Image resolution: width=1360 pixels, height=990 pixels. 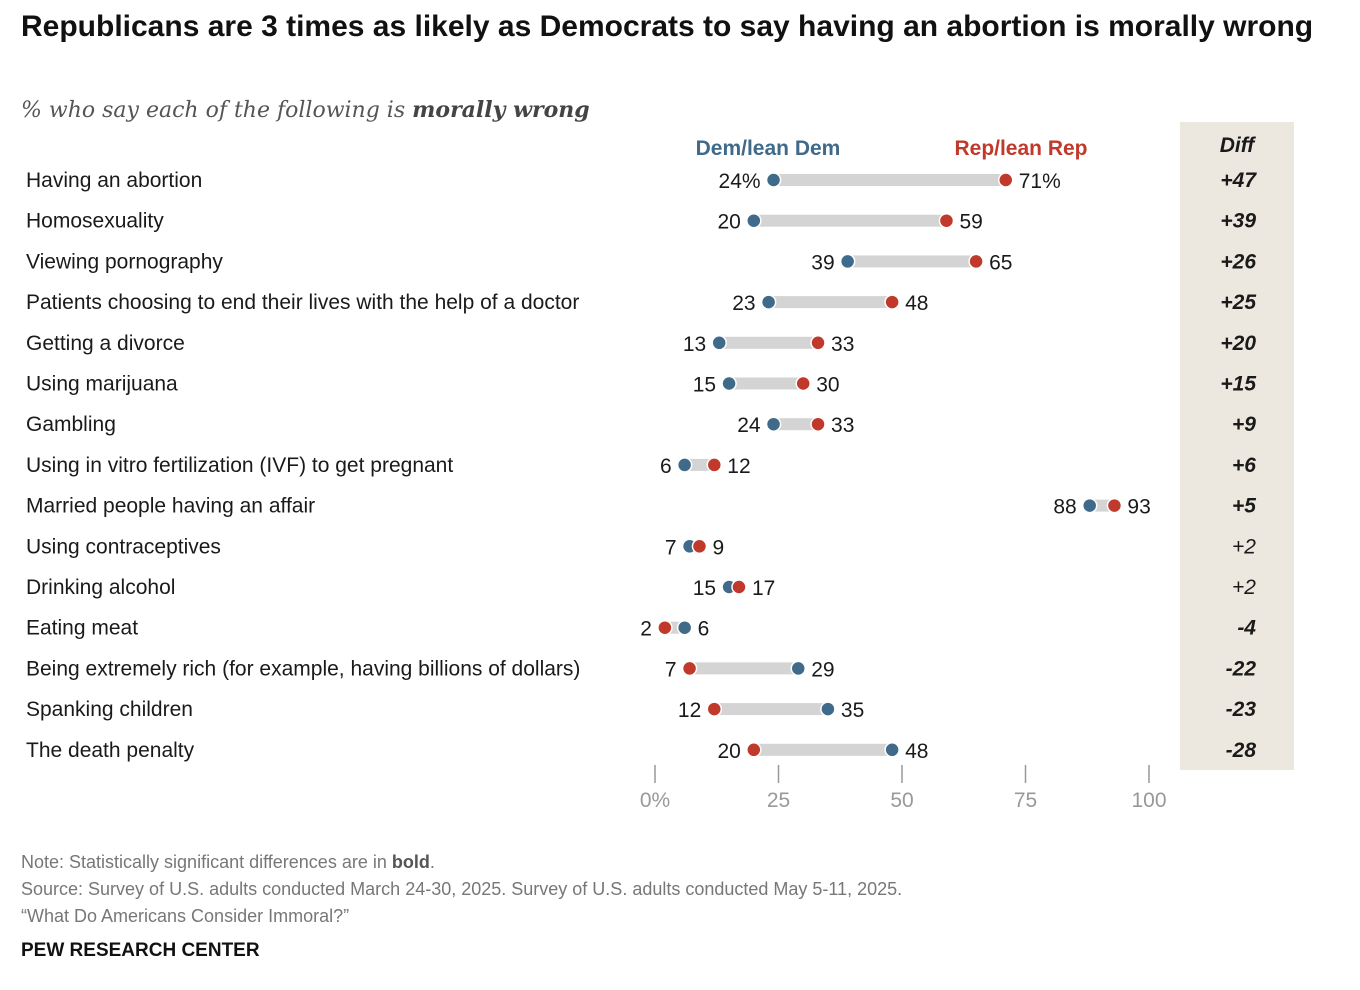 I want to click on rep-value-label: 9, so click(x=718, y=547).